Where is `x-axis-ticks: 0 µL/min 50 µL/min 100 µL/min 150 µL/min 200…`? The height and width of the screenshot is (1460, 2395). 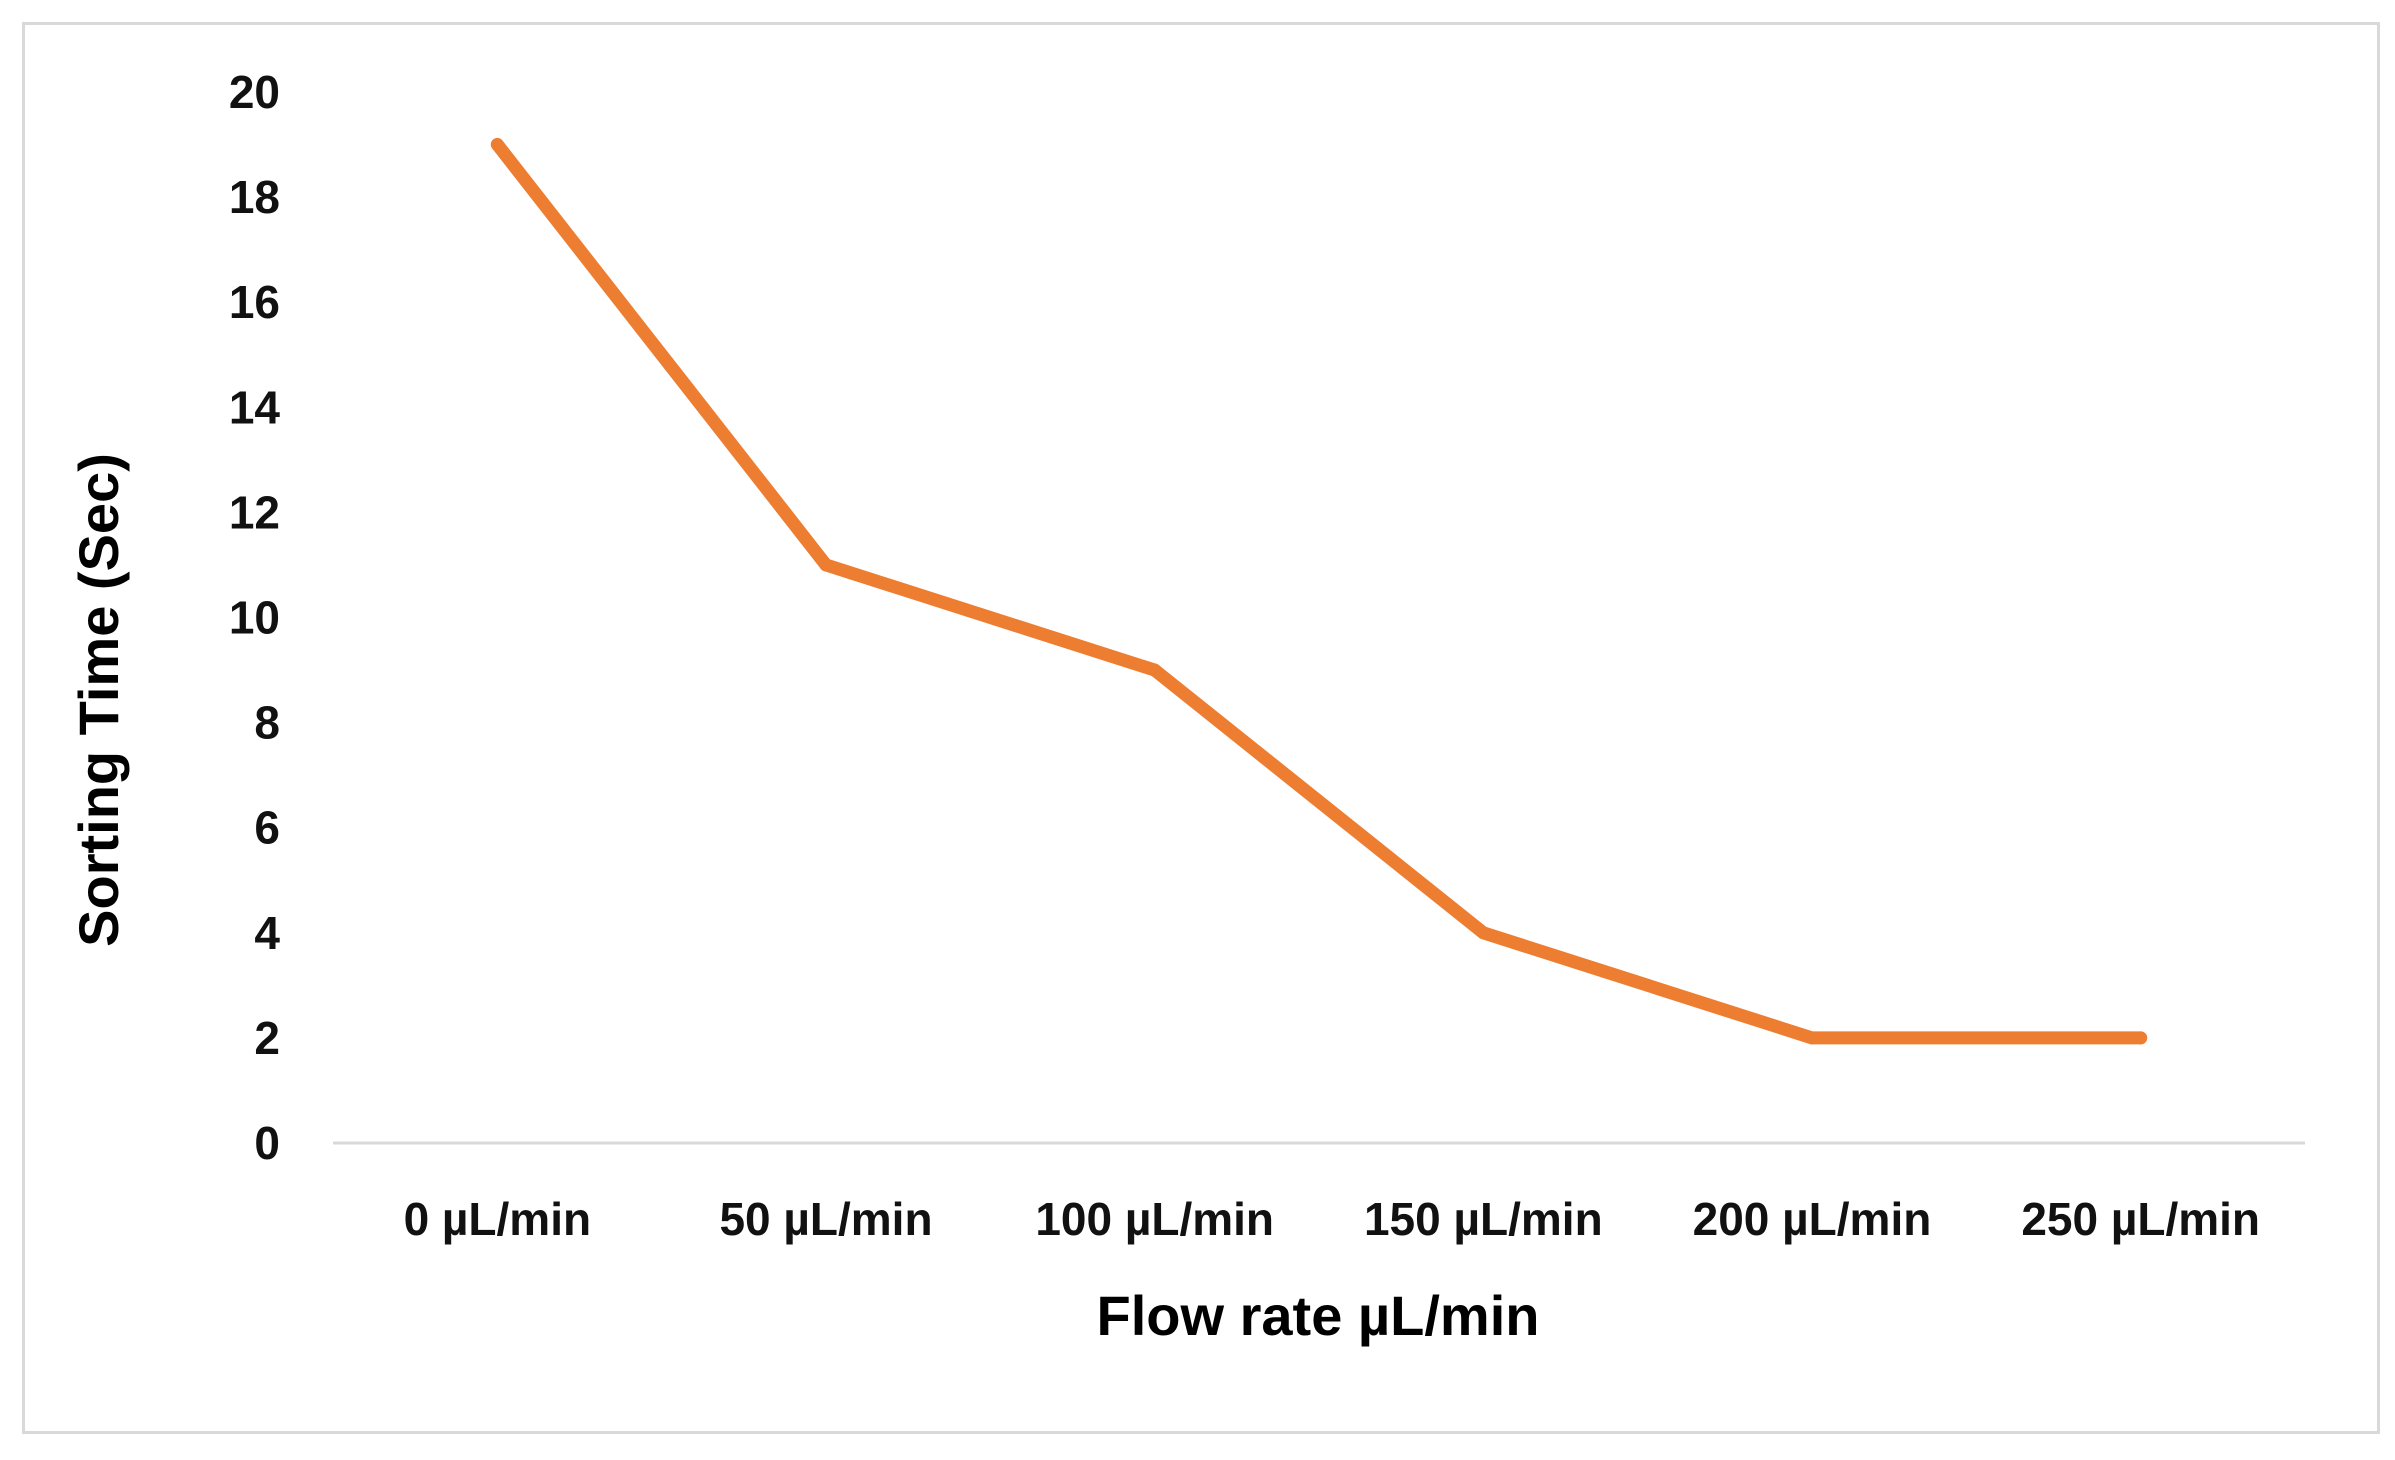
x-axis-ticks: 0 µL/min 50 µL/min 100 µL/min 150 µL/min 200… is located at coordinates (1332, 1219).